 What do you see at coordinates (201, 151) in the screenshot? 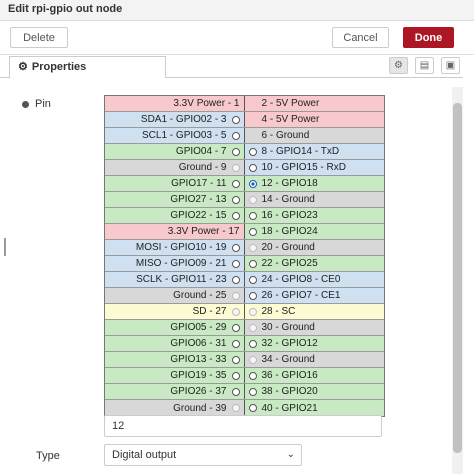
I see `pin-label-text: GPIO04 - 7` at bounding box center [201, 151].